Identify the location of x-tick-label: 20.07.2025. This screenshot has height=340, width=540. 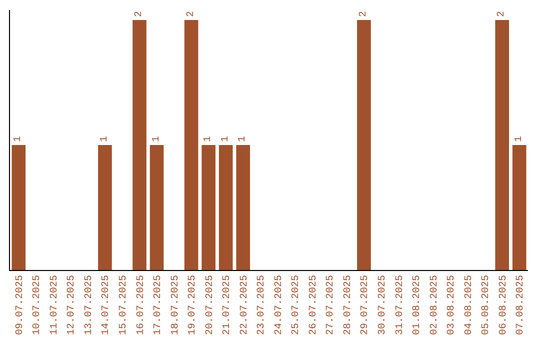
(210, 305).